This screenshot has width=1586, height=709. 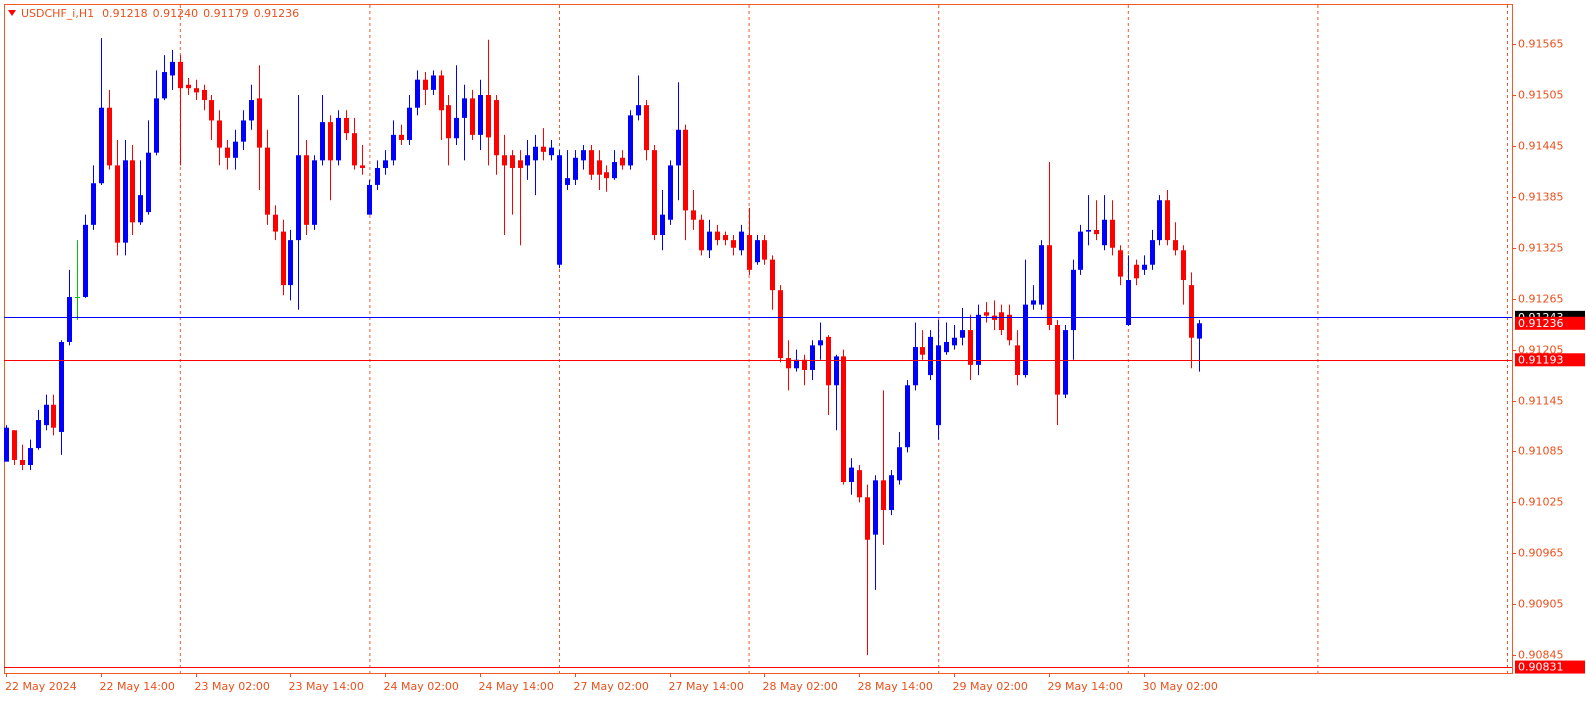 What do you see at coordinates (1541, 299) in the screenshot?
I see `y-tick-label: 0.91265` at bounding box center [1541, 299].